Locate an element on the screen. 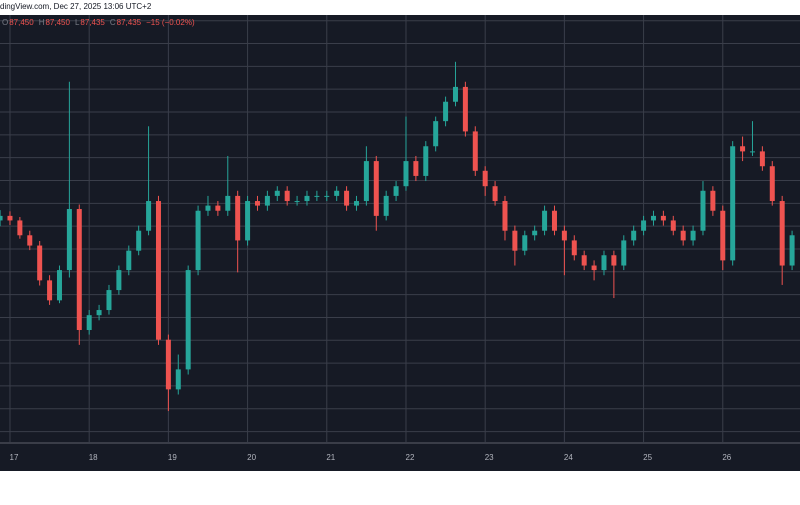  legend-label: L is located at coordinates (77, 22).